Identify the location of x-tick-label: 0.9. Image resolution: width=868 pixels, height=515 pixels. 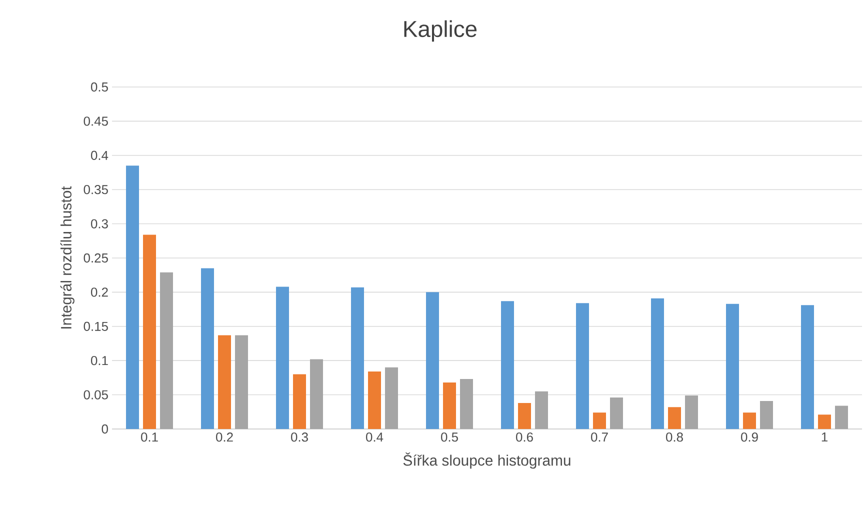
(749, 437).